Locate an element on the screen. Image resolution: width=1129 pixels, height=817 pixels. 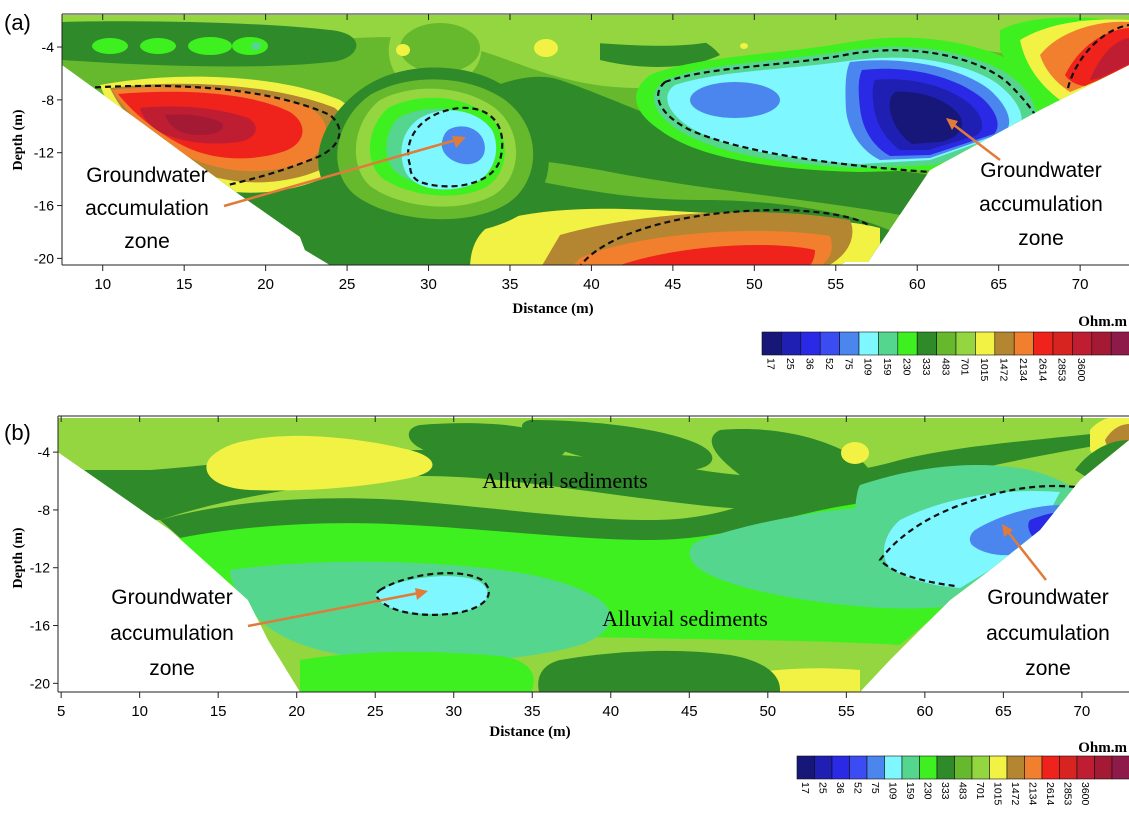
annotation-b-right: Groundwater accumulation zone is located at coordinates (1048, 602).